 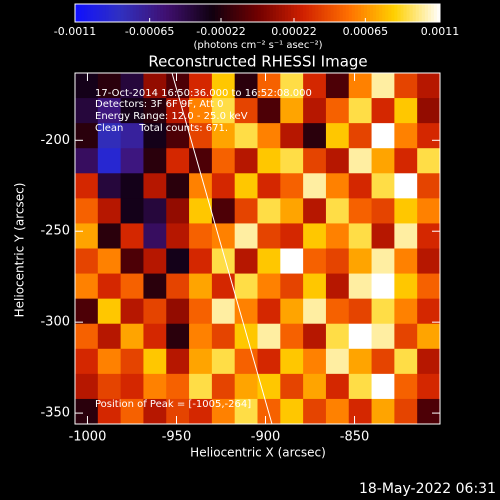 I want to click on x-tick-label: -850, so click(x=355, y=437).